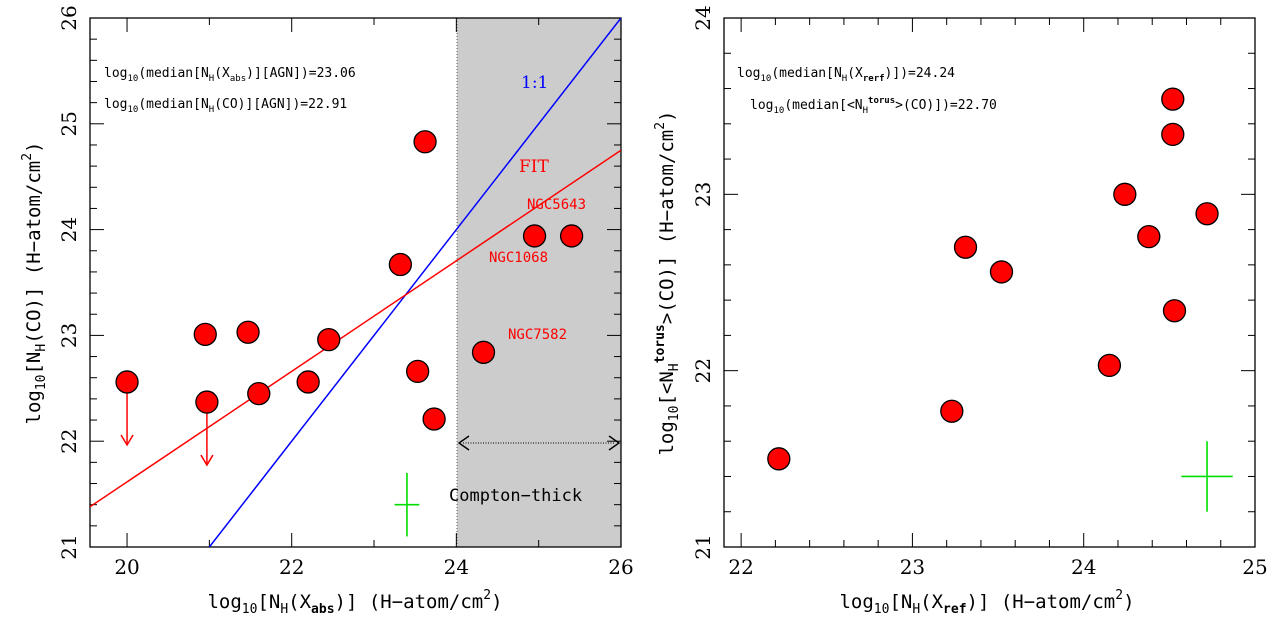 The image size is (1283, 621). I want to click on right-y-axis-label: log10[<NHtorus>(CO)] (H−atom/cm2), so click(667, 282).